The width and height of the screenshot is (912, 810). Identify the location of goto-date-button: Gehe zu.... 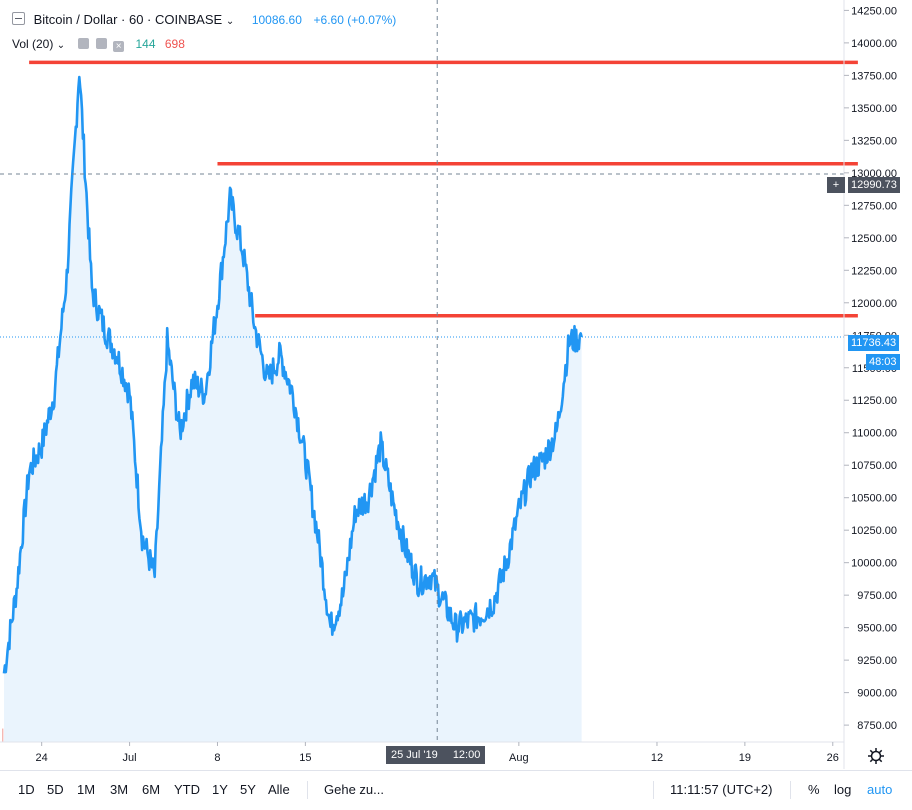
(354, 789).